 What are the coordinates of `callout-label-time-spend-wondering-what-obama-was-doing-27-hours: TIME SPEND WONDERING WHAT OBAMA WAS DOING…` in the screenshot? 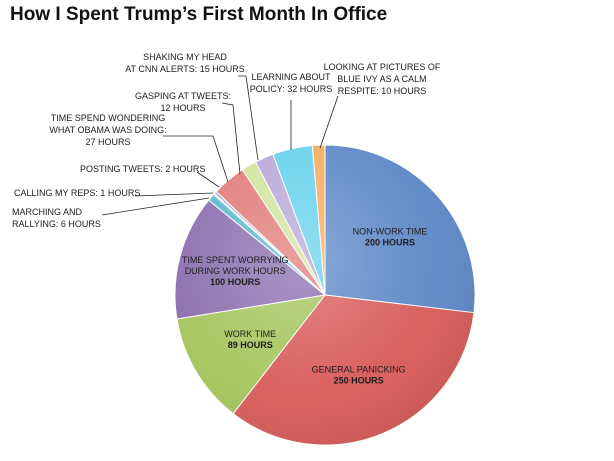 It's located at (107, 130).